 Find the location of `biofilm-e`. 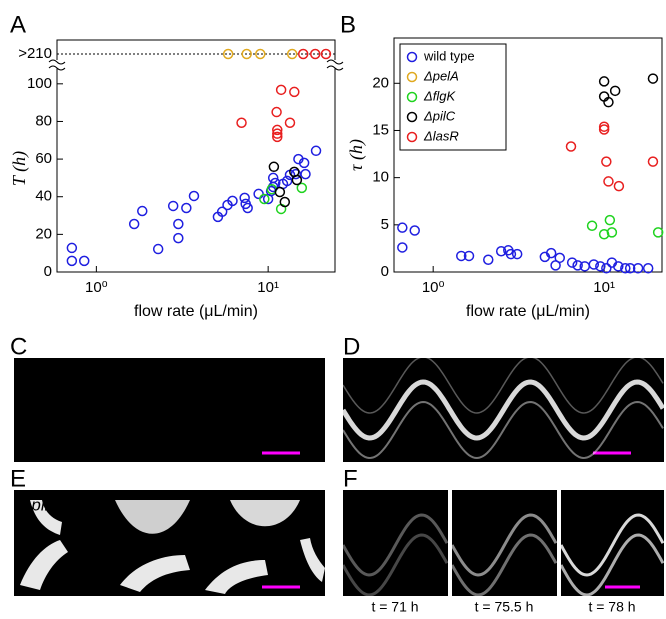

biofilm-e is located at coordinates (172, 547).